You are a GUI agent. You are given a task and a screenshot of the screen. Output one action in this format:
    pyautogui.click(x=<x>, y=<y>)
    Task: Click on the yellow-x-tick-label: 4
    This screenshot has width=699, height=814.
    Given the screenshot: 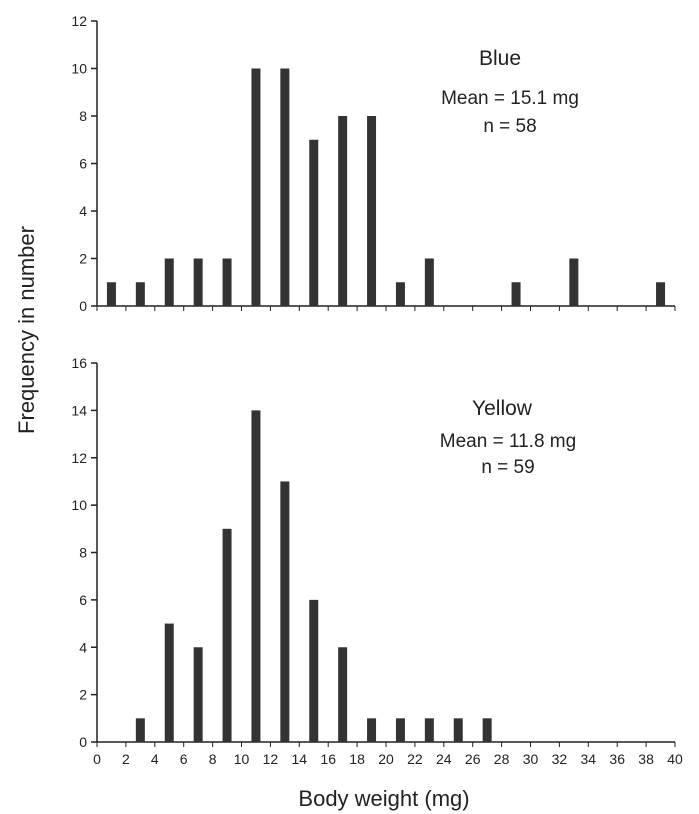 What is the action you would take?
    pyautogui.click(x=155, y=759)
    